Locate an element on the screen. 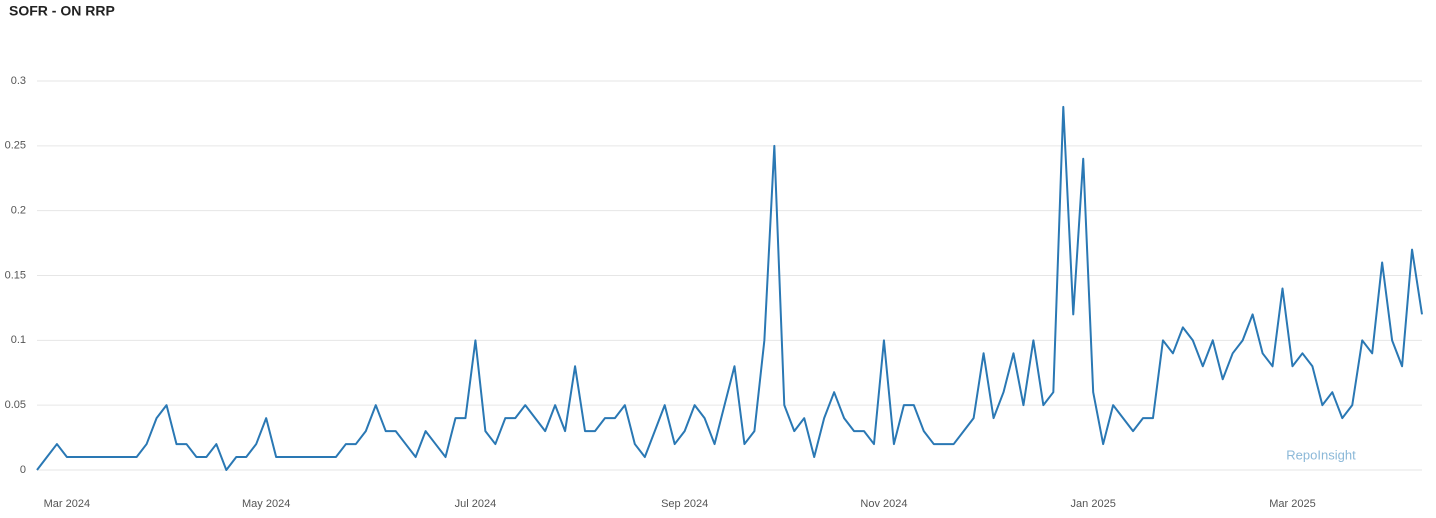 This screenshot has height=518, width=1436. y-tick-label: 0.05 is located at coordinates (15, 405).